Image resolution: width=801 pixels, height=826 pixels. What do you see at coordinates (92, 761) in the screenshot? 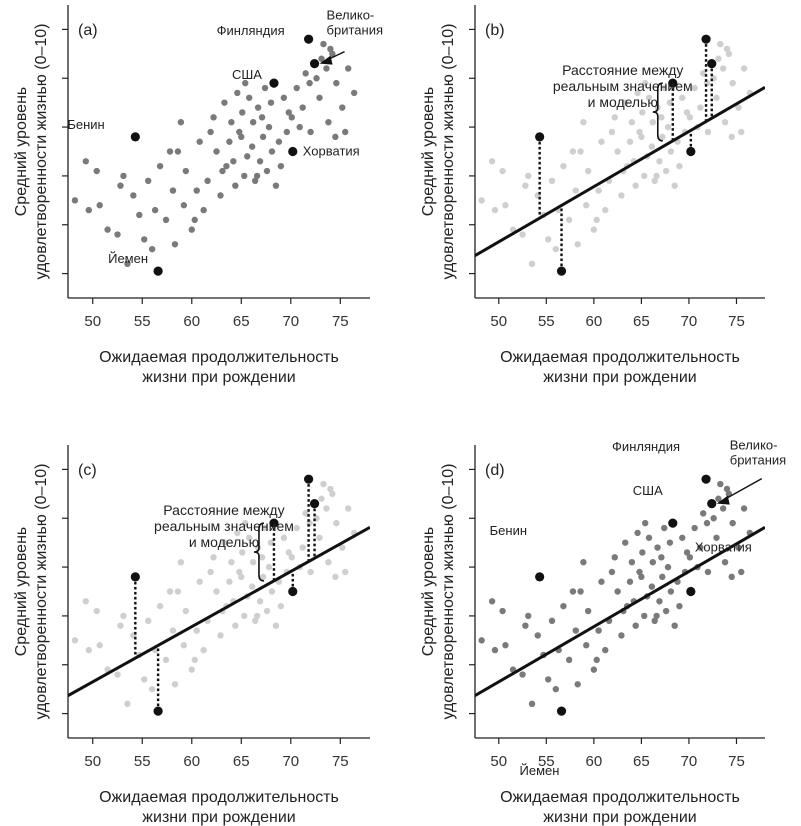
I see `x-tick-label: 50` at bounding box center [92, 761].